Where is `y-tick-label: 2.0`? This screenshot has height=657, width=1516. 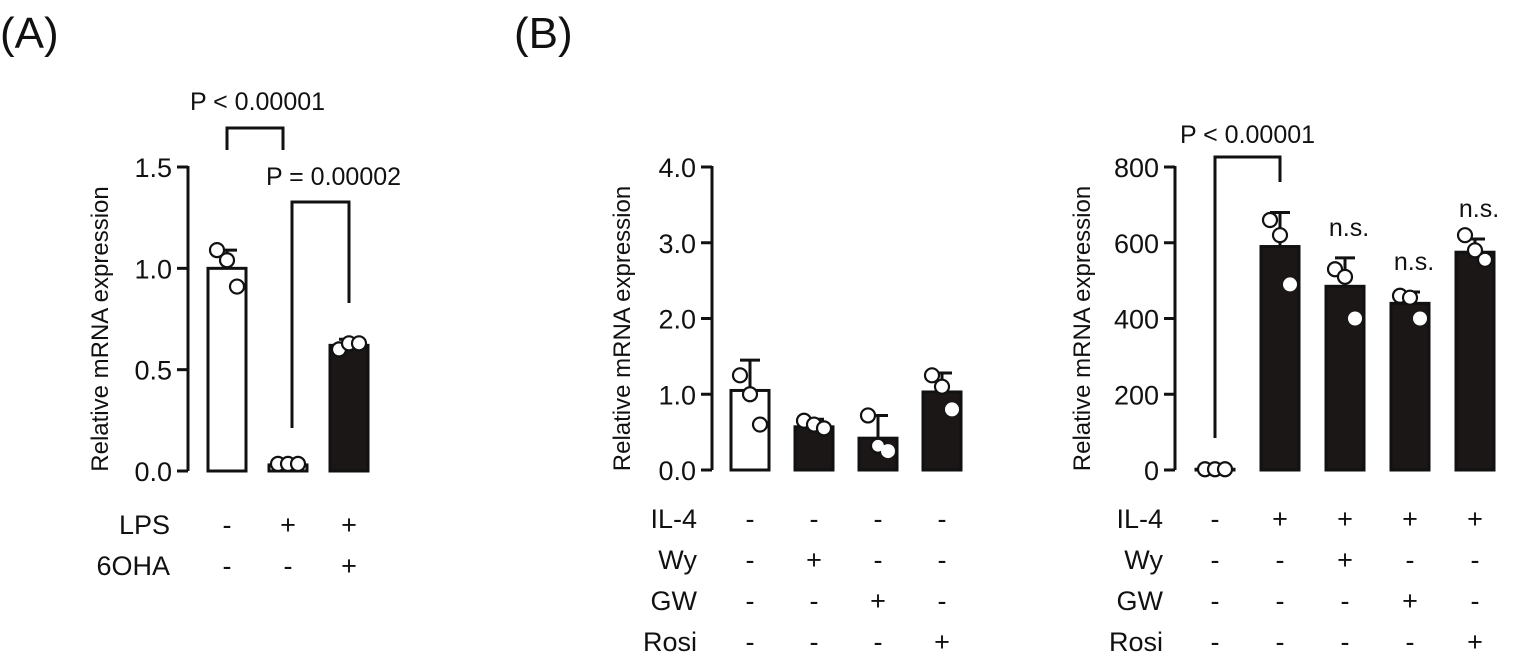
y-tick-label: 2.0 is located at coordinates (677, 320).